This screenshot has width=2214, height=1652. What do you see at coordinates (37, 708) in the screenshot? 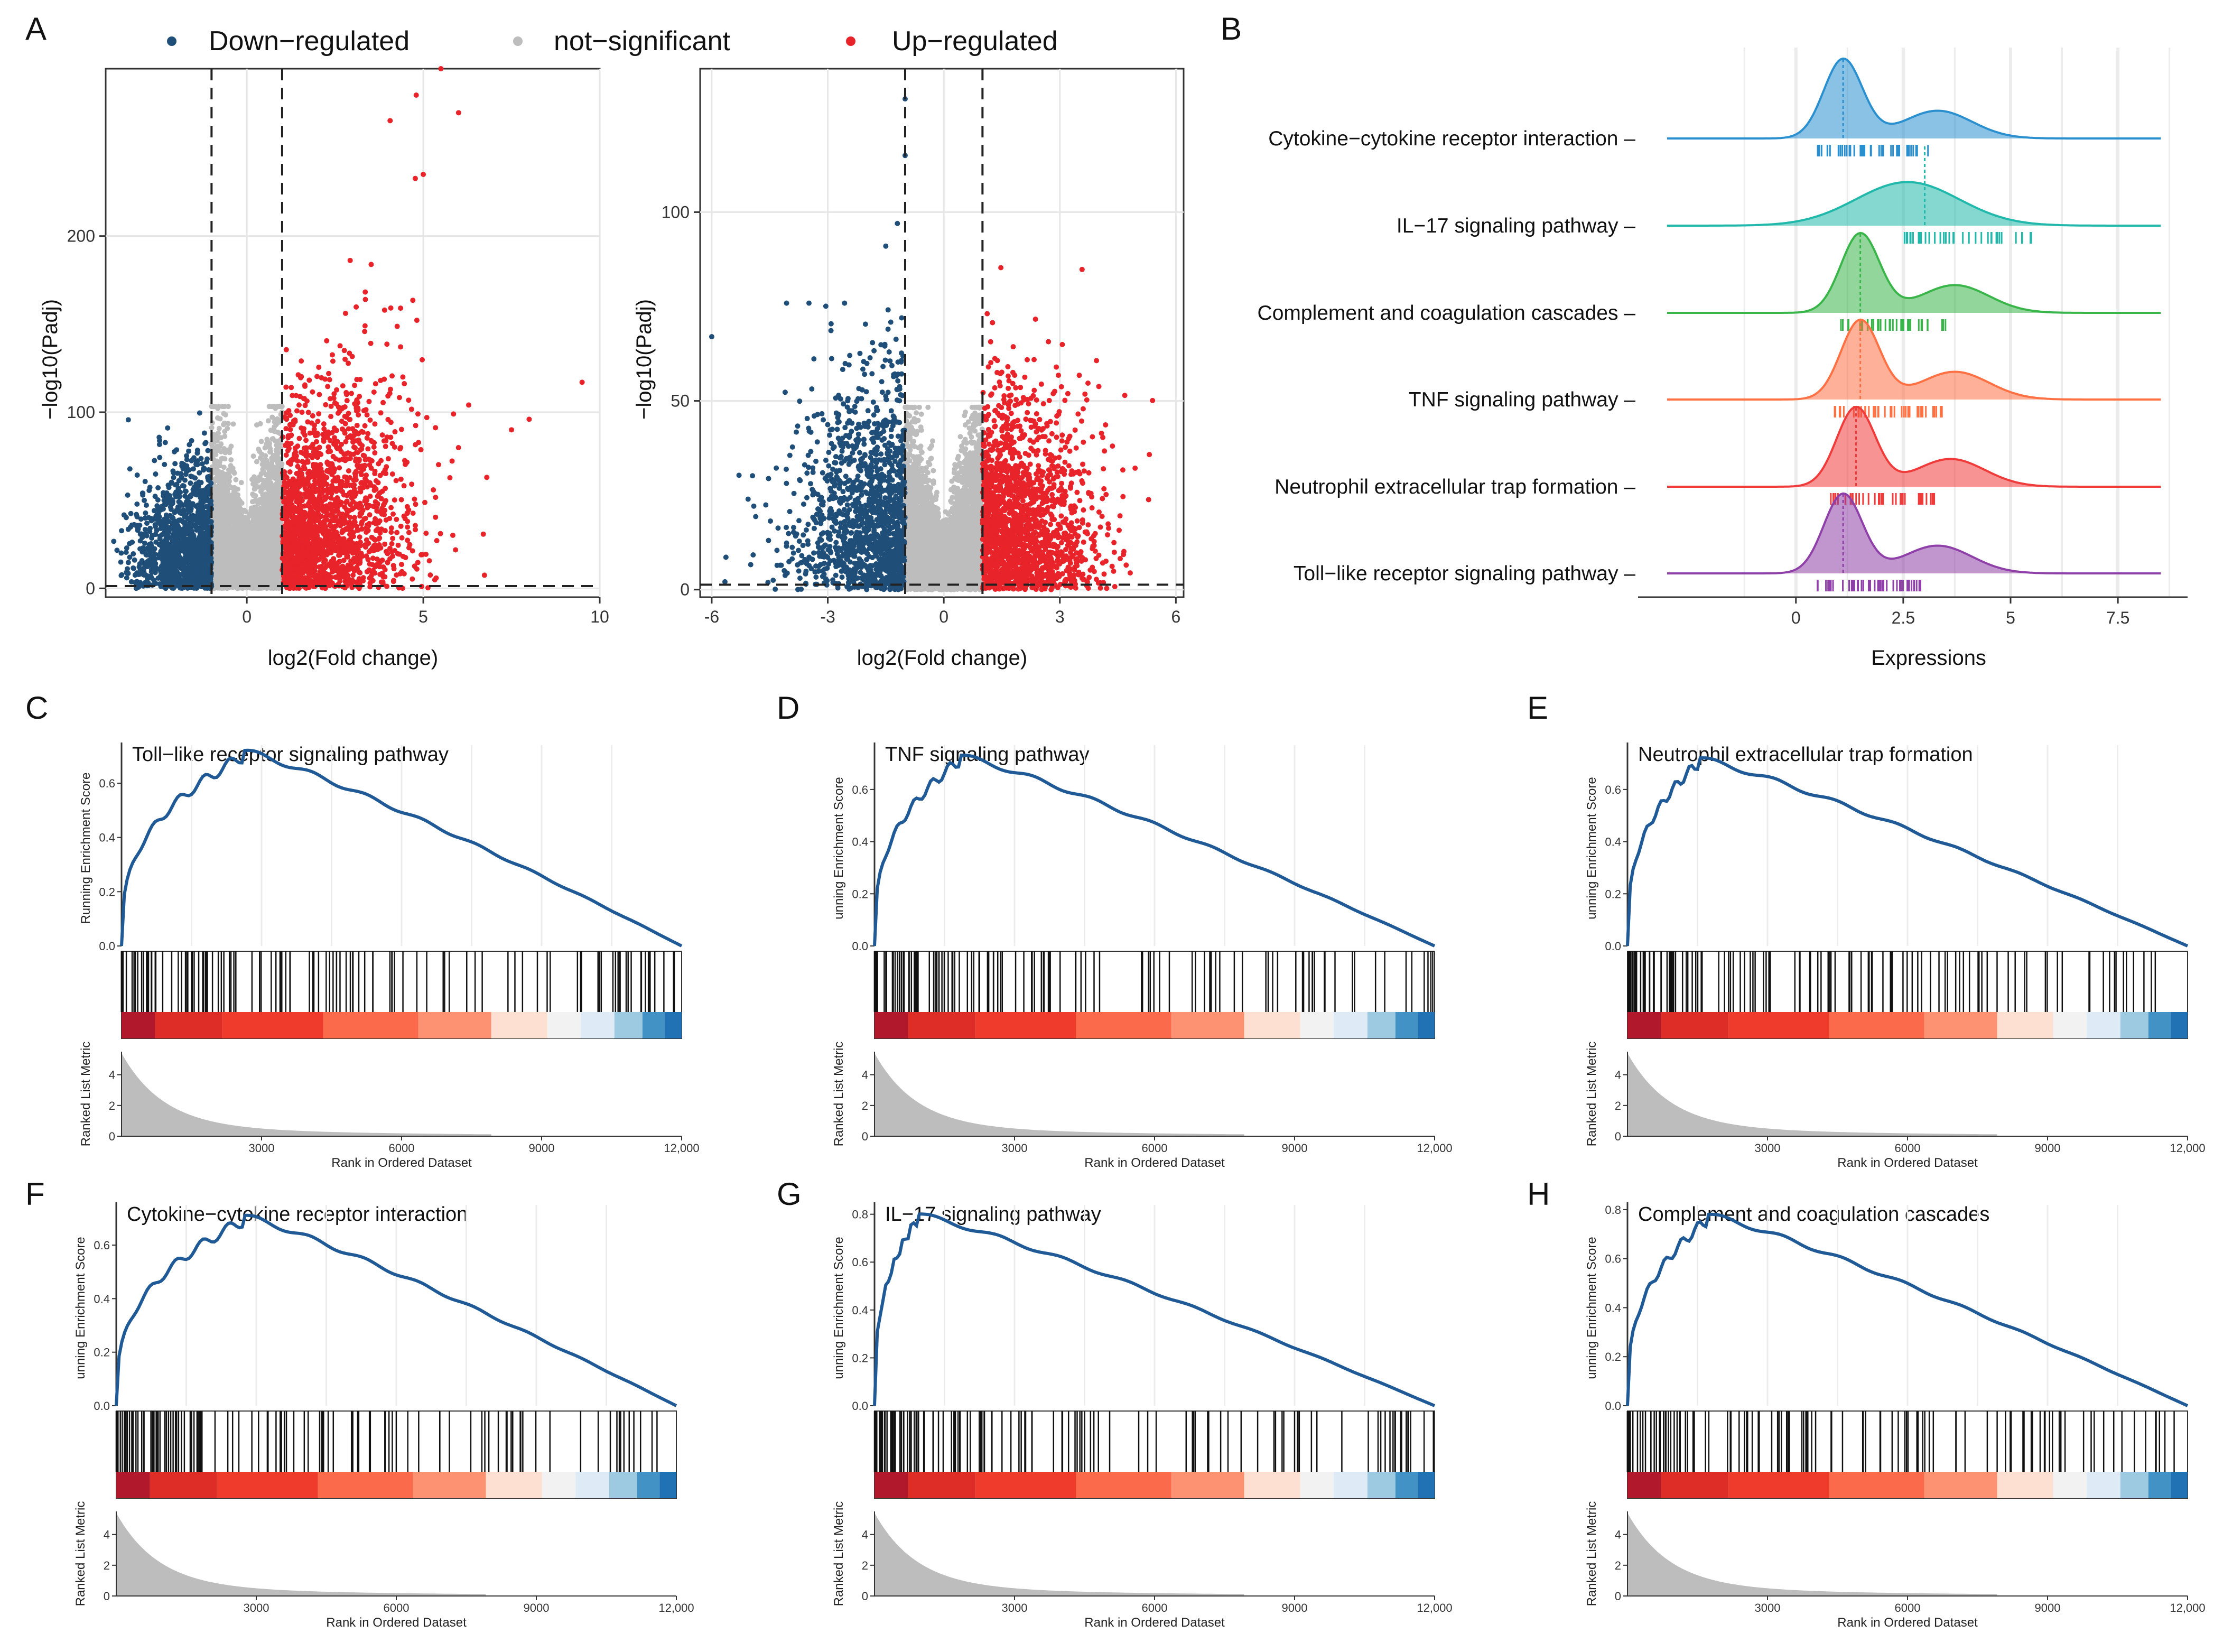
I see `panel-letter-c: C` at bounding box center [37, 708].